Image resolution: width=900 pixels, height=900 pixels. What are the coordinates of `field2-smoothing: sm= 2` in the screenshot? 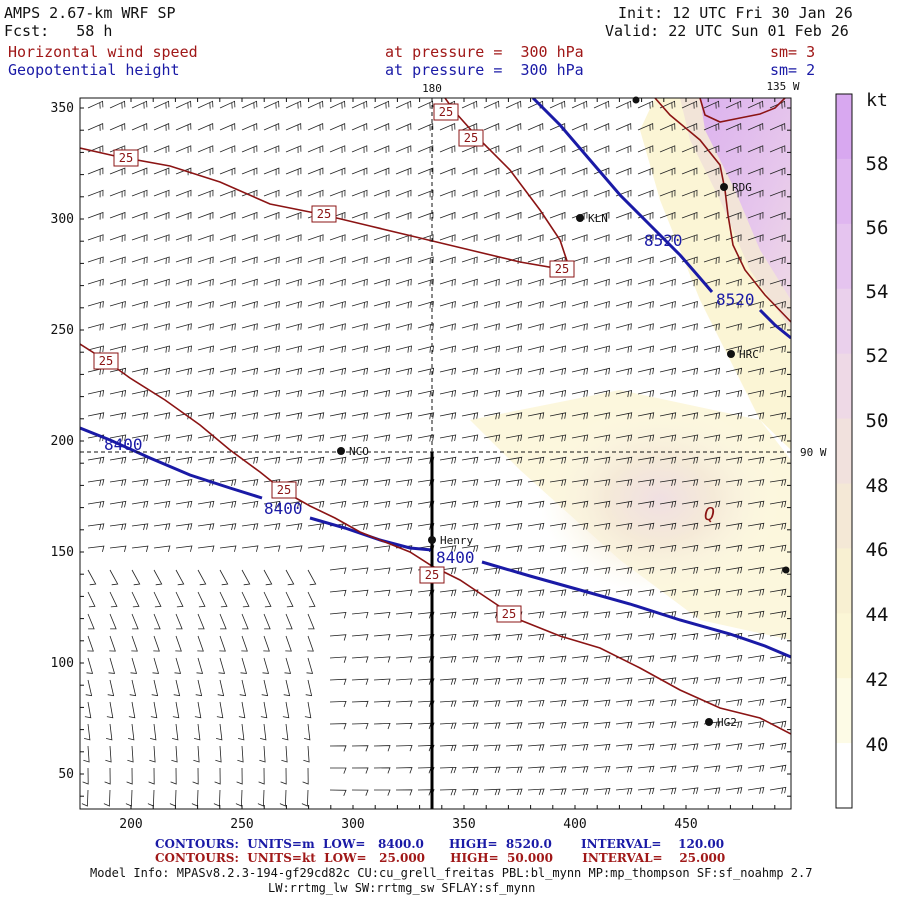 It's located at (793, 70).